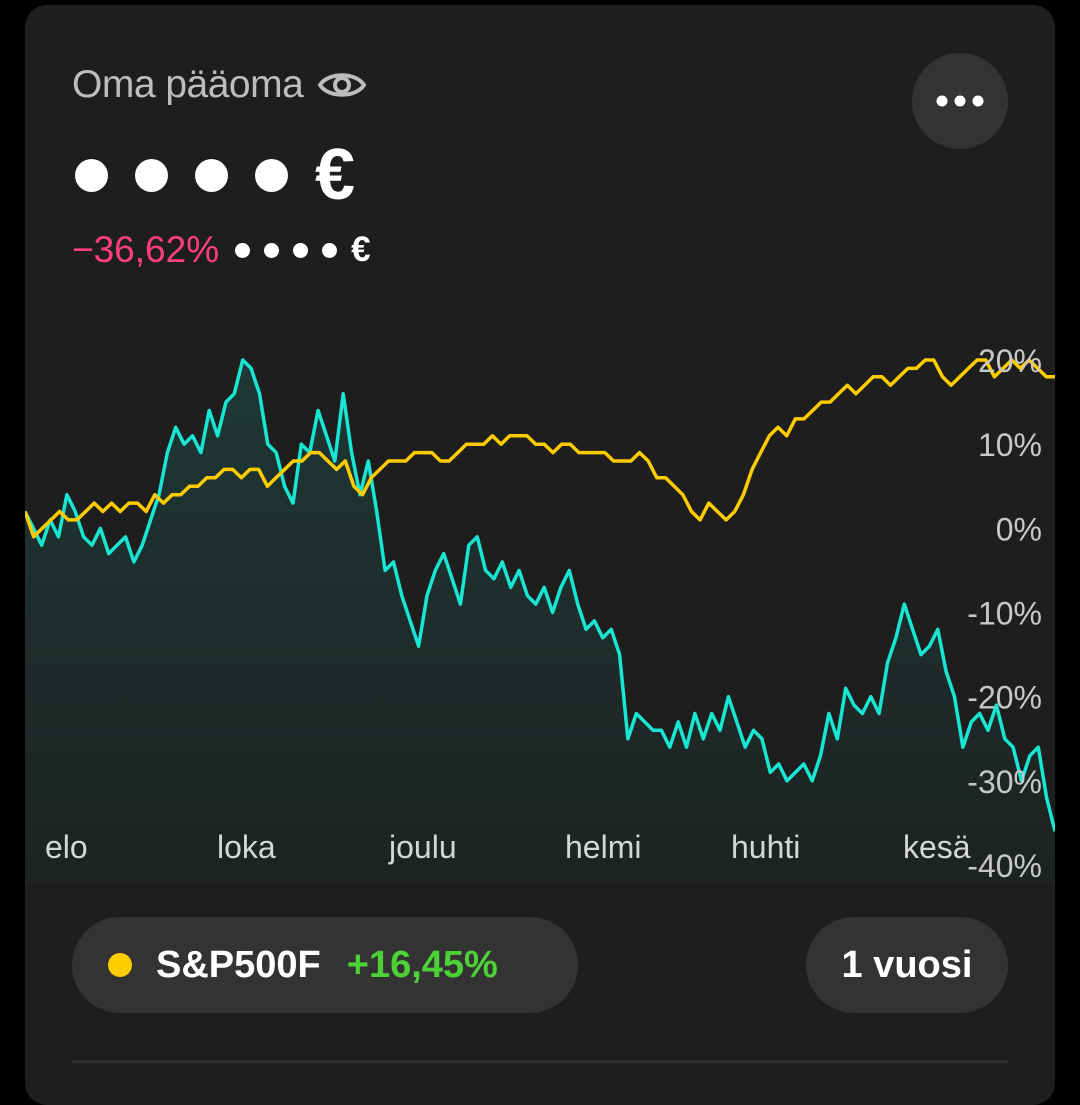 The width and height of the screenshot is (1080, 1105). Describe the element at coordinates (188, 84) in the screenshot. I see `page-title: Oma pääoma` at that location.